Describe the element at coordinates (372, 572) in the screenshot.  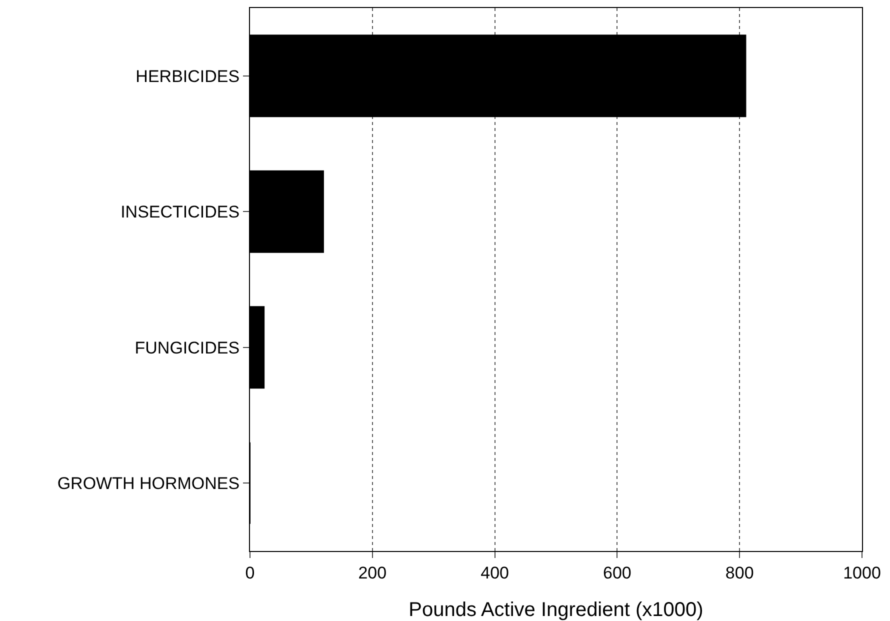
I see `x-tick-label: 200` at that location.